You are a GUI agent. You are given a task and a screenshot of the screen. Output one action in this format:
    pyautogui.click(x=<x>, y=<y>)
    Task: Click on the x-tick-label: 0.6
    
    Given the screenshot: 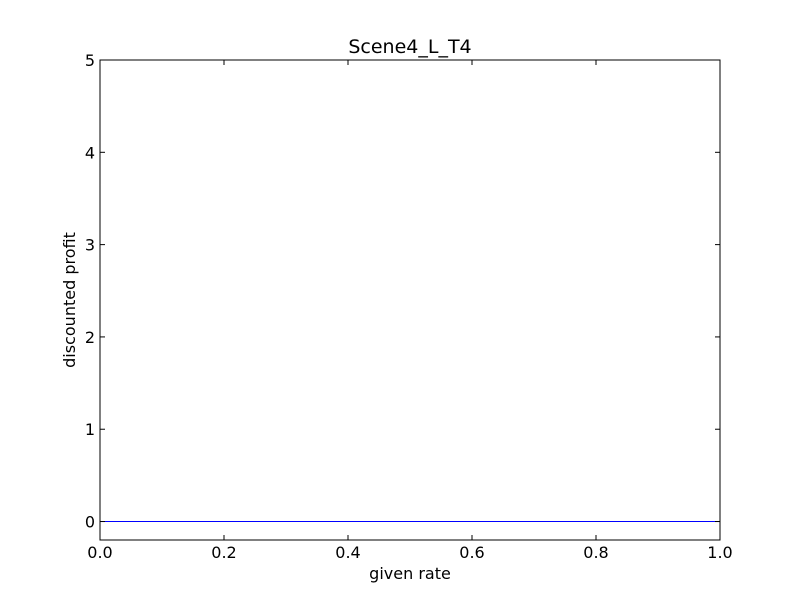 What is the action you would take?
    pyautogui.click(x=471, y=552)
    